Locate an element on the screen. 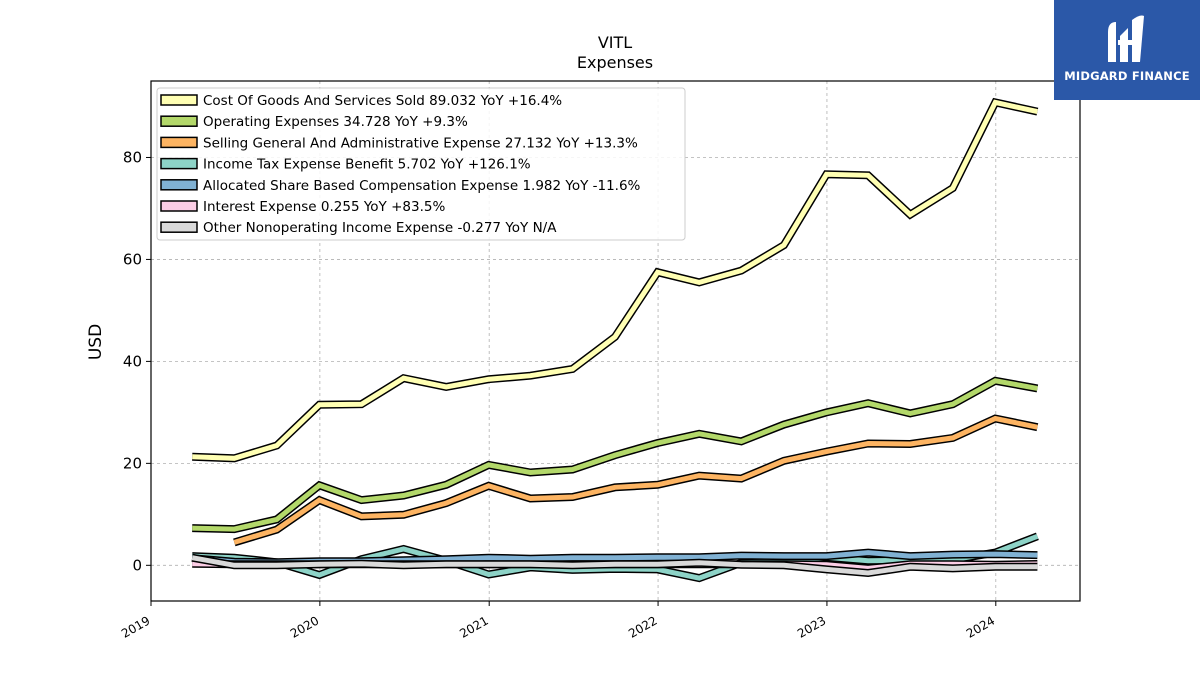 The height and width of the screenshot is (675, 1200). y-tick-label: 60 is located at coordinates (132, 259).